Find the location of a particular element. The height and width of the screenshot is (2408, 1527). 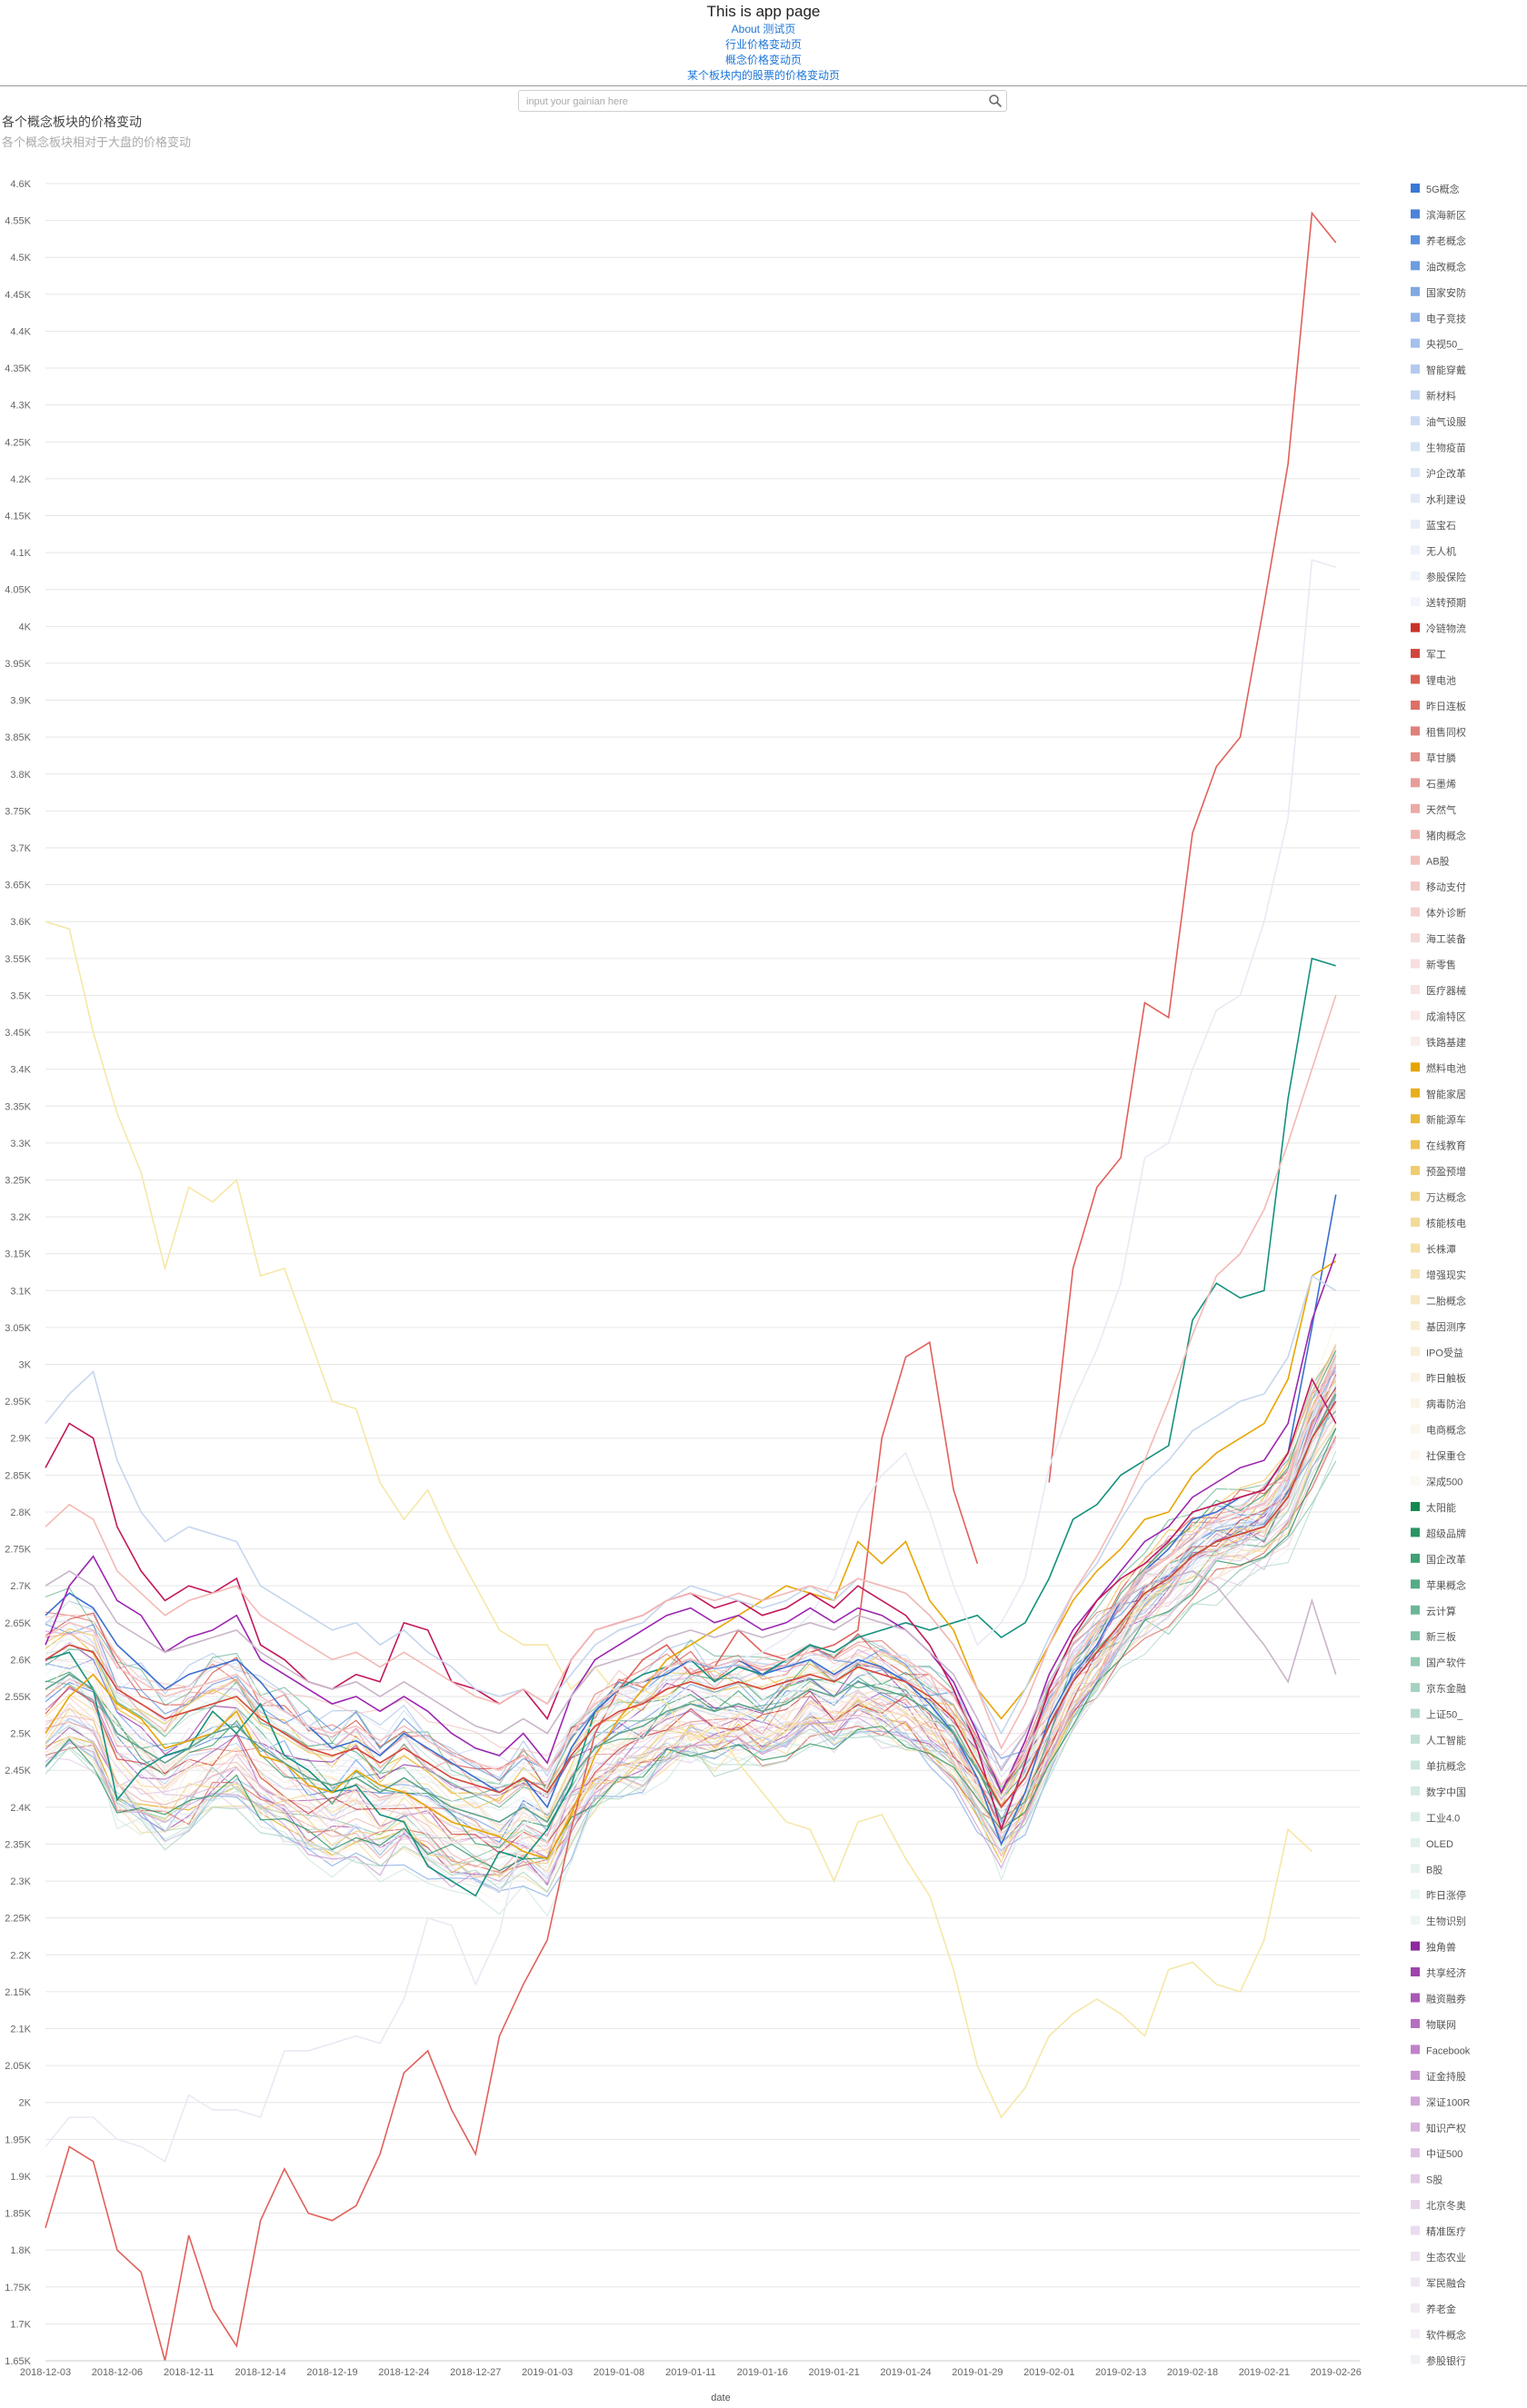

legend-item-label: 共享经济 is located at coordinates (1446, 1973).